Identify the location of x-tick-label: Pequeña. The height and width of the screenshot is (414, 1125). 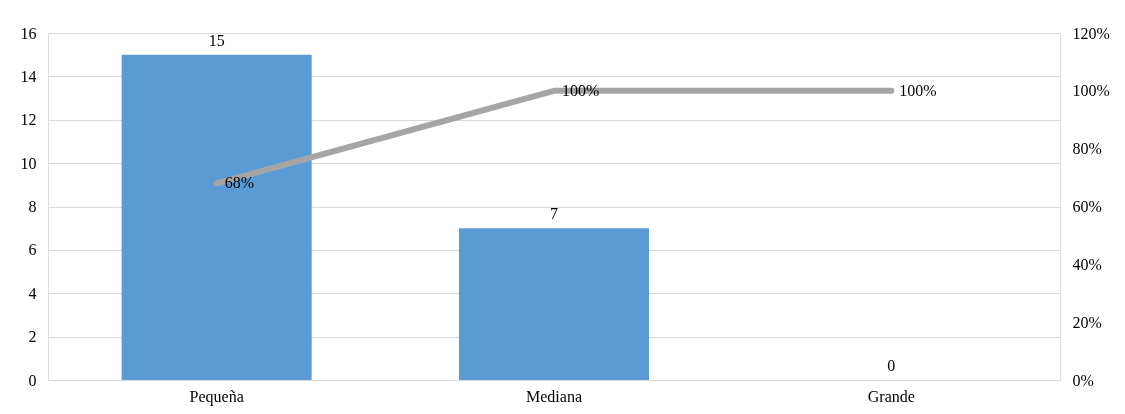
(216, 396).